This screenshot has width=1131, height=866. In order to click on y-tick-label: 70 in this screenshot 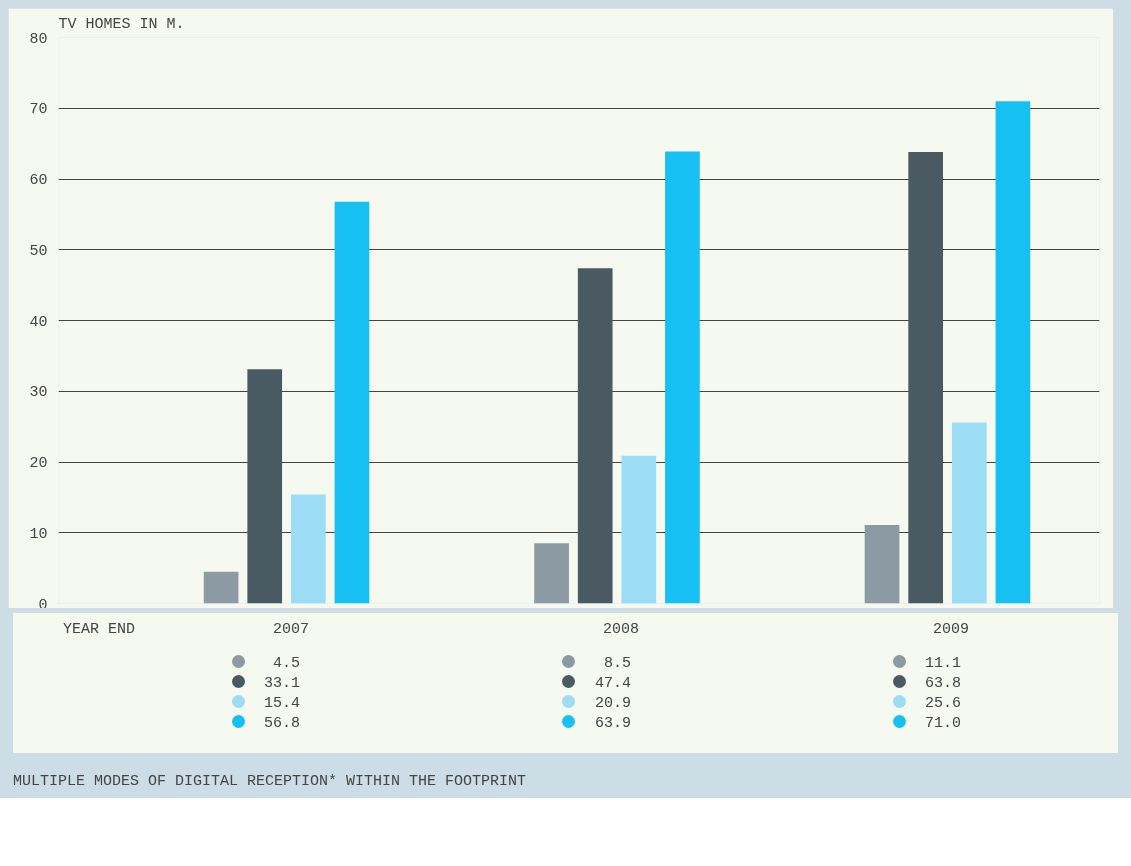, I will do `click(38, 110)`.